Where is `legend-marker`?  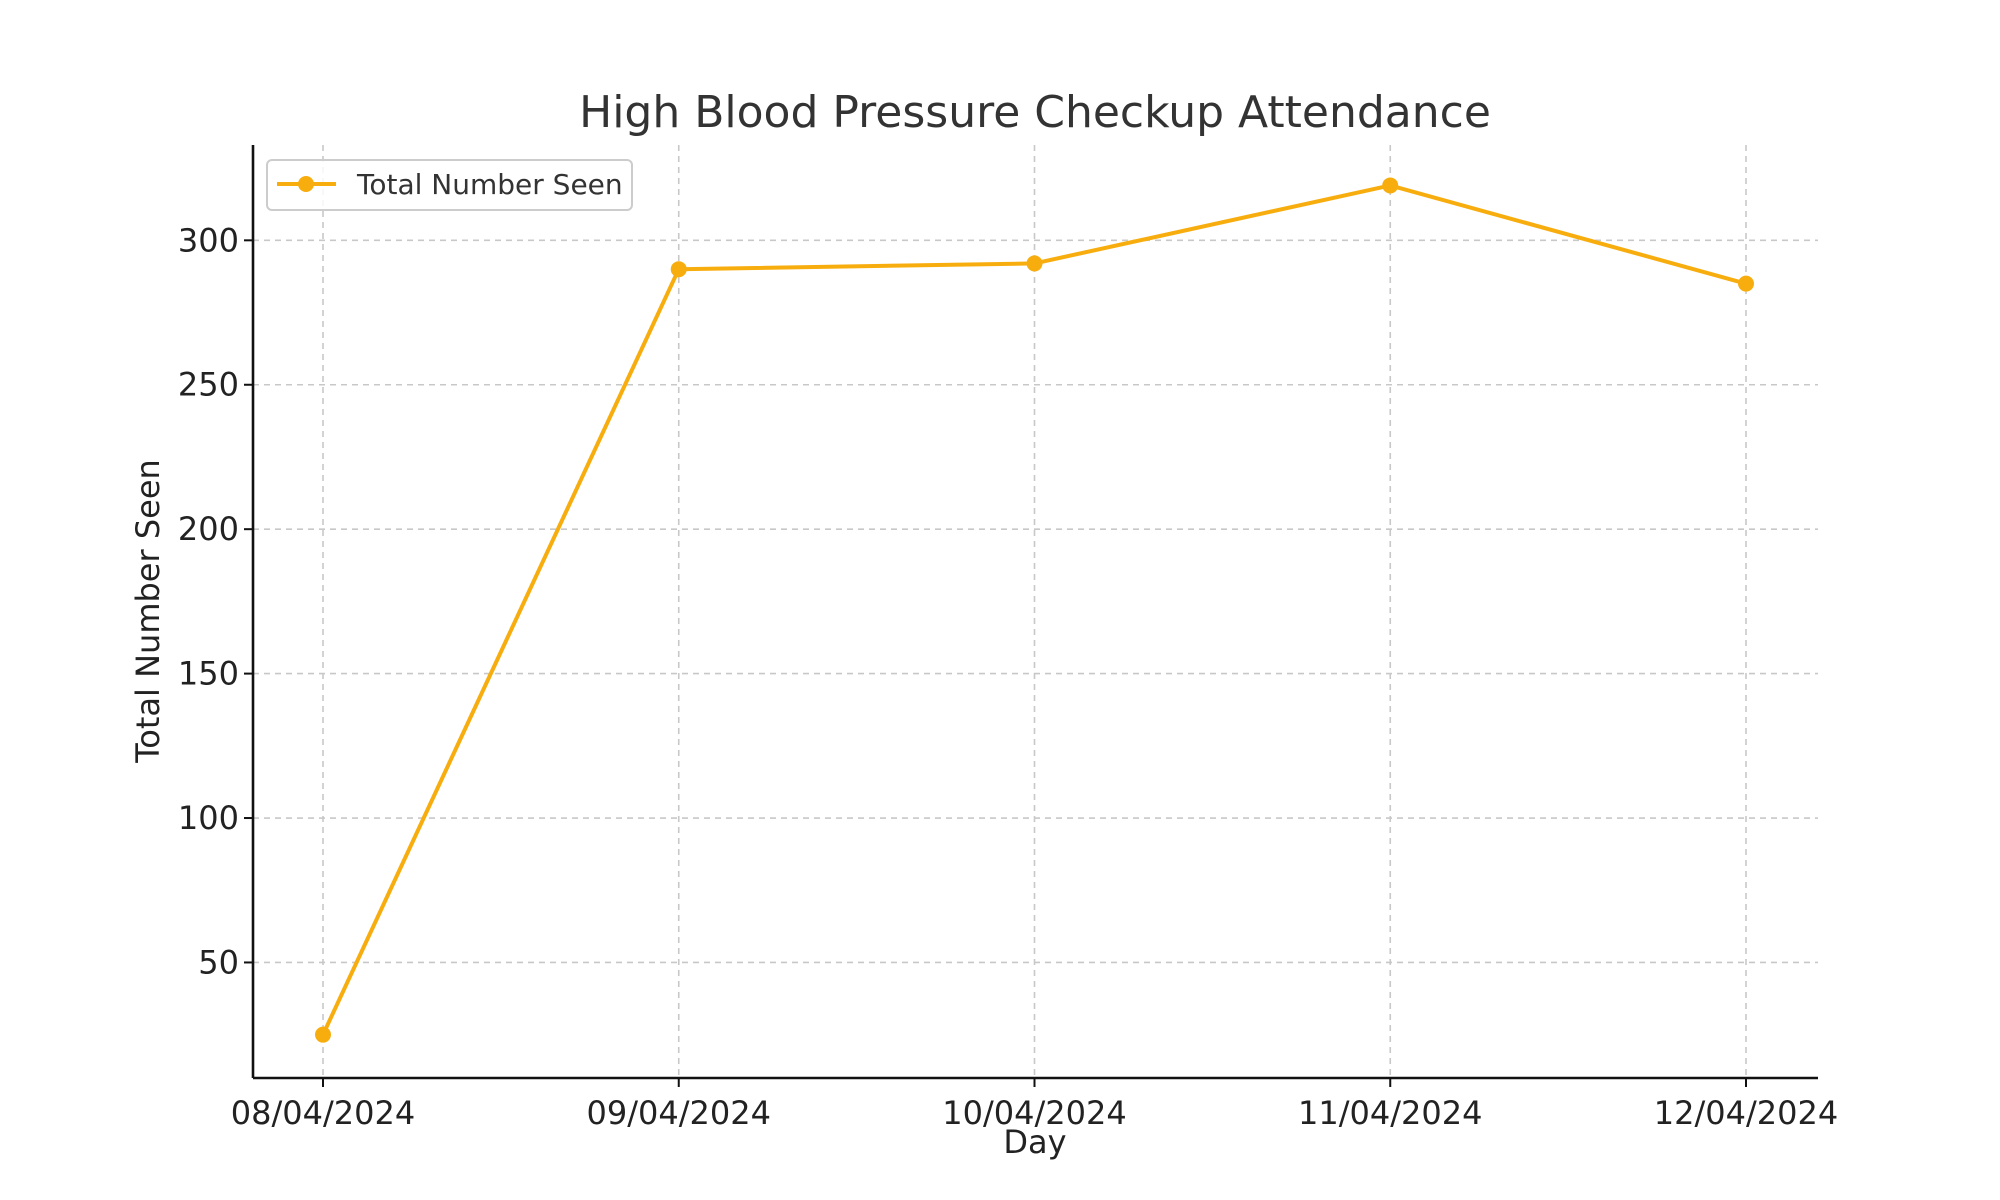 legend-marker is located at coordinates (306, 184).